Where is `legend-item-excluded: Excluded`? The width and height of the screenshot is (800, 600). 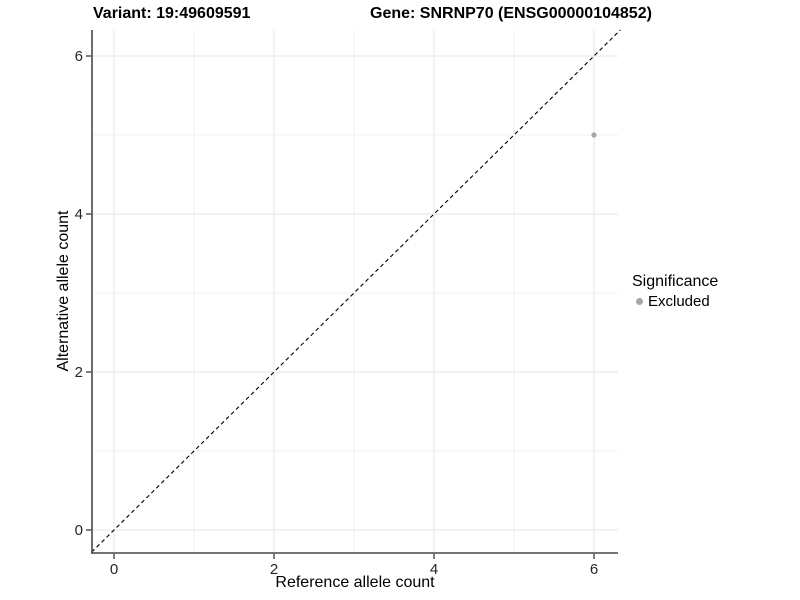
legend-item-excluded: Excluded is located at coordinates (675, 301).